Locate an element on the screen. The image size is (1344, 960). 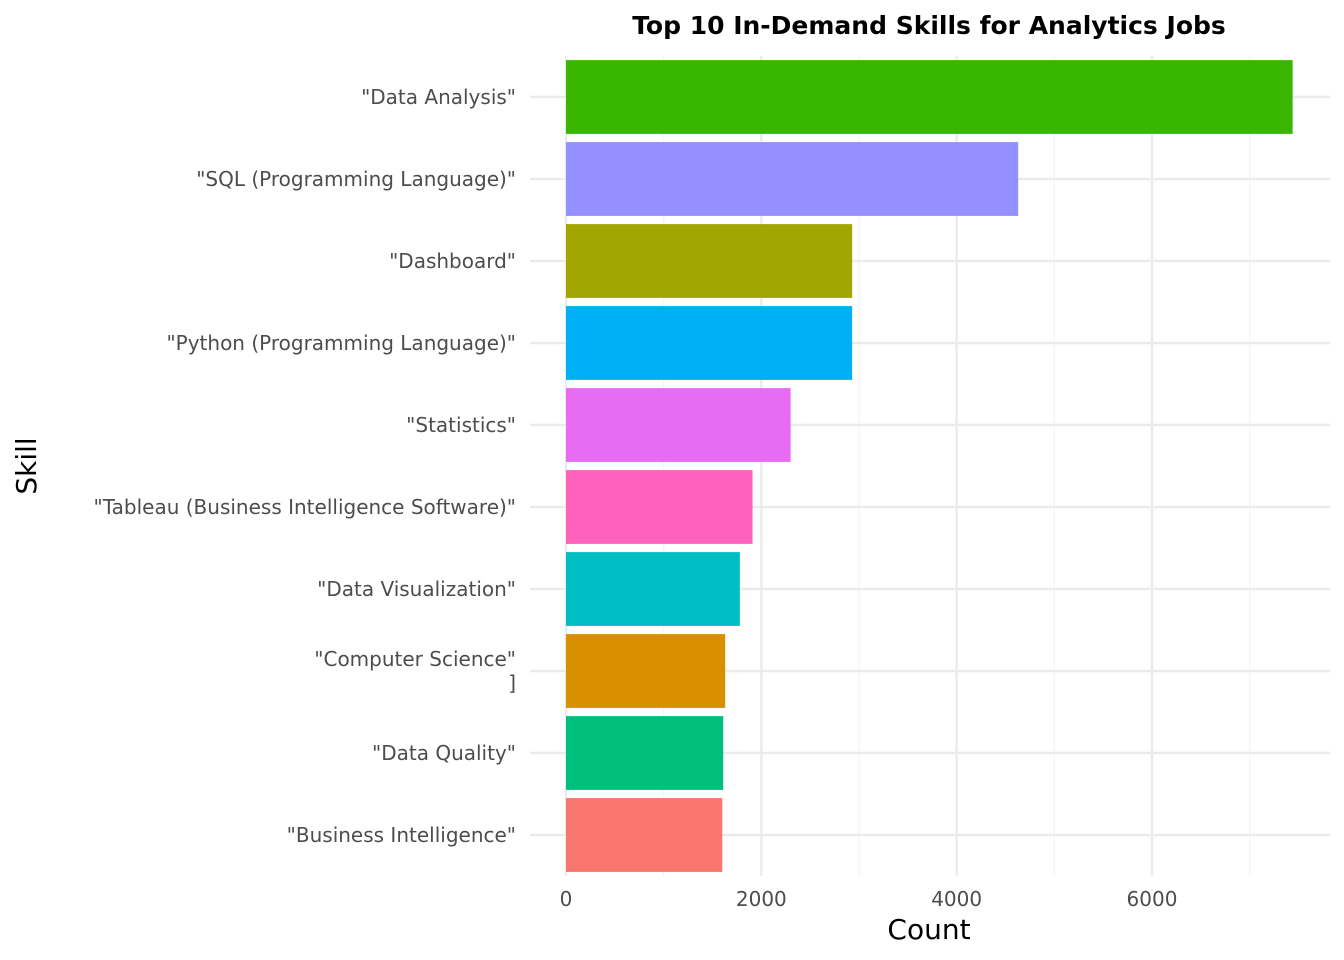
x-tick-label: 2000 is located at coordinates (761, 899).